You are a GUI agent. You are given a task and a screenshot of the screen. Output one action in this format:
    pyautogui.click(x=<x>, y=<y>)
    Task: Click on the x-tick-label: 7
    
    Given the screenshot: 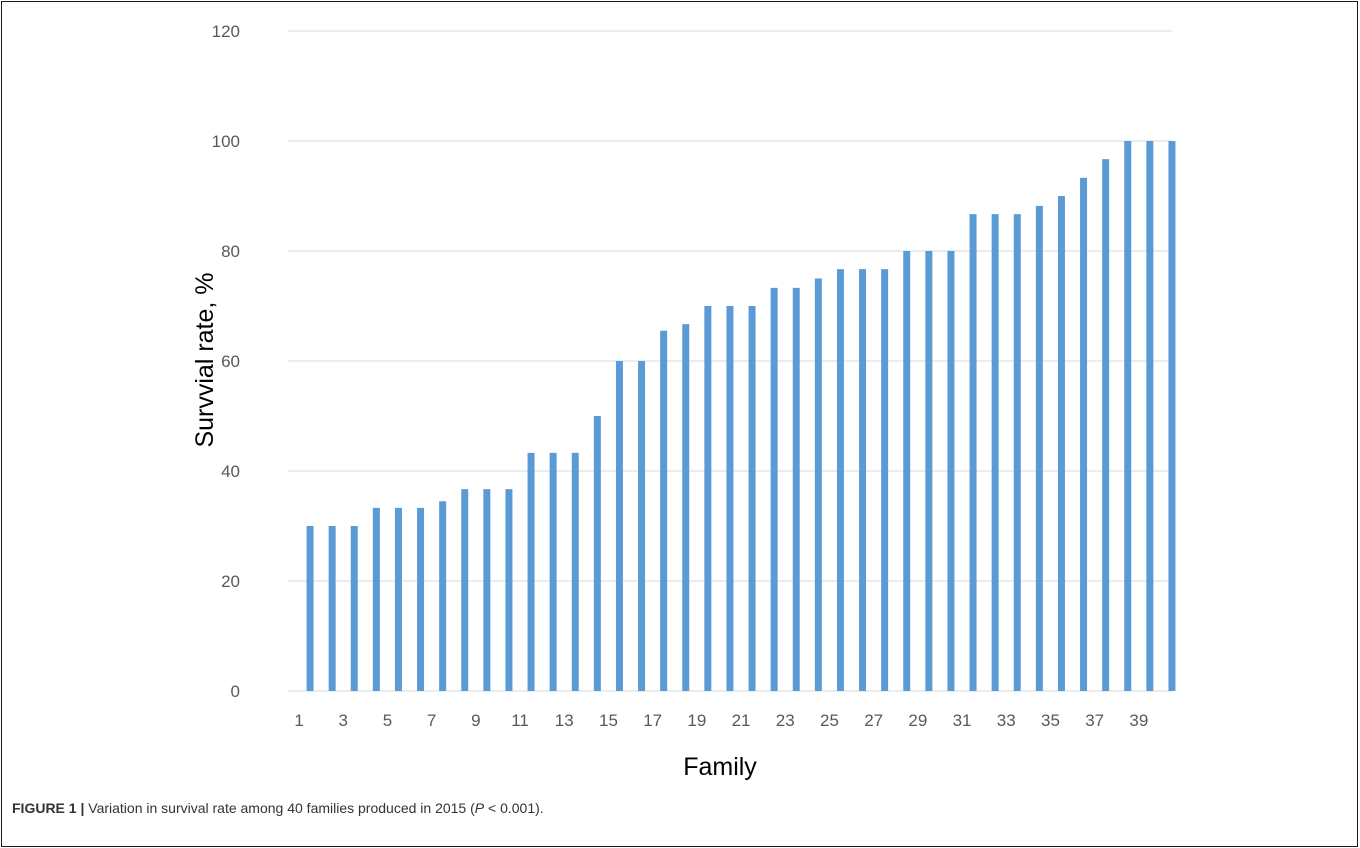 What is the action you would take?
    pyautogui.click(x=431, y=720)
    